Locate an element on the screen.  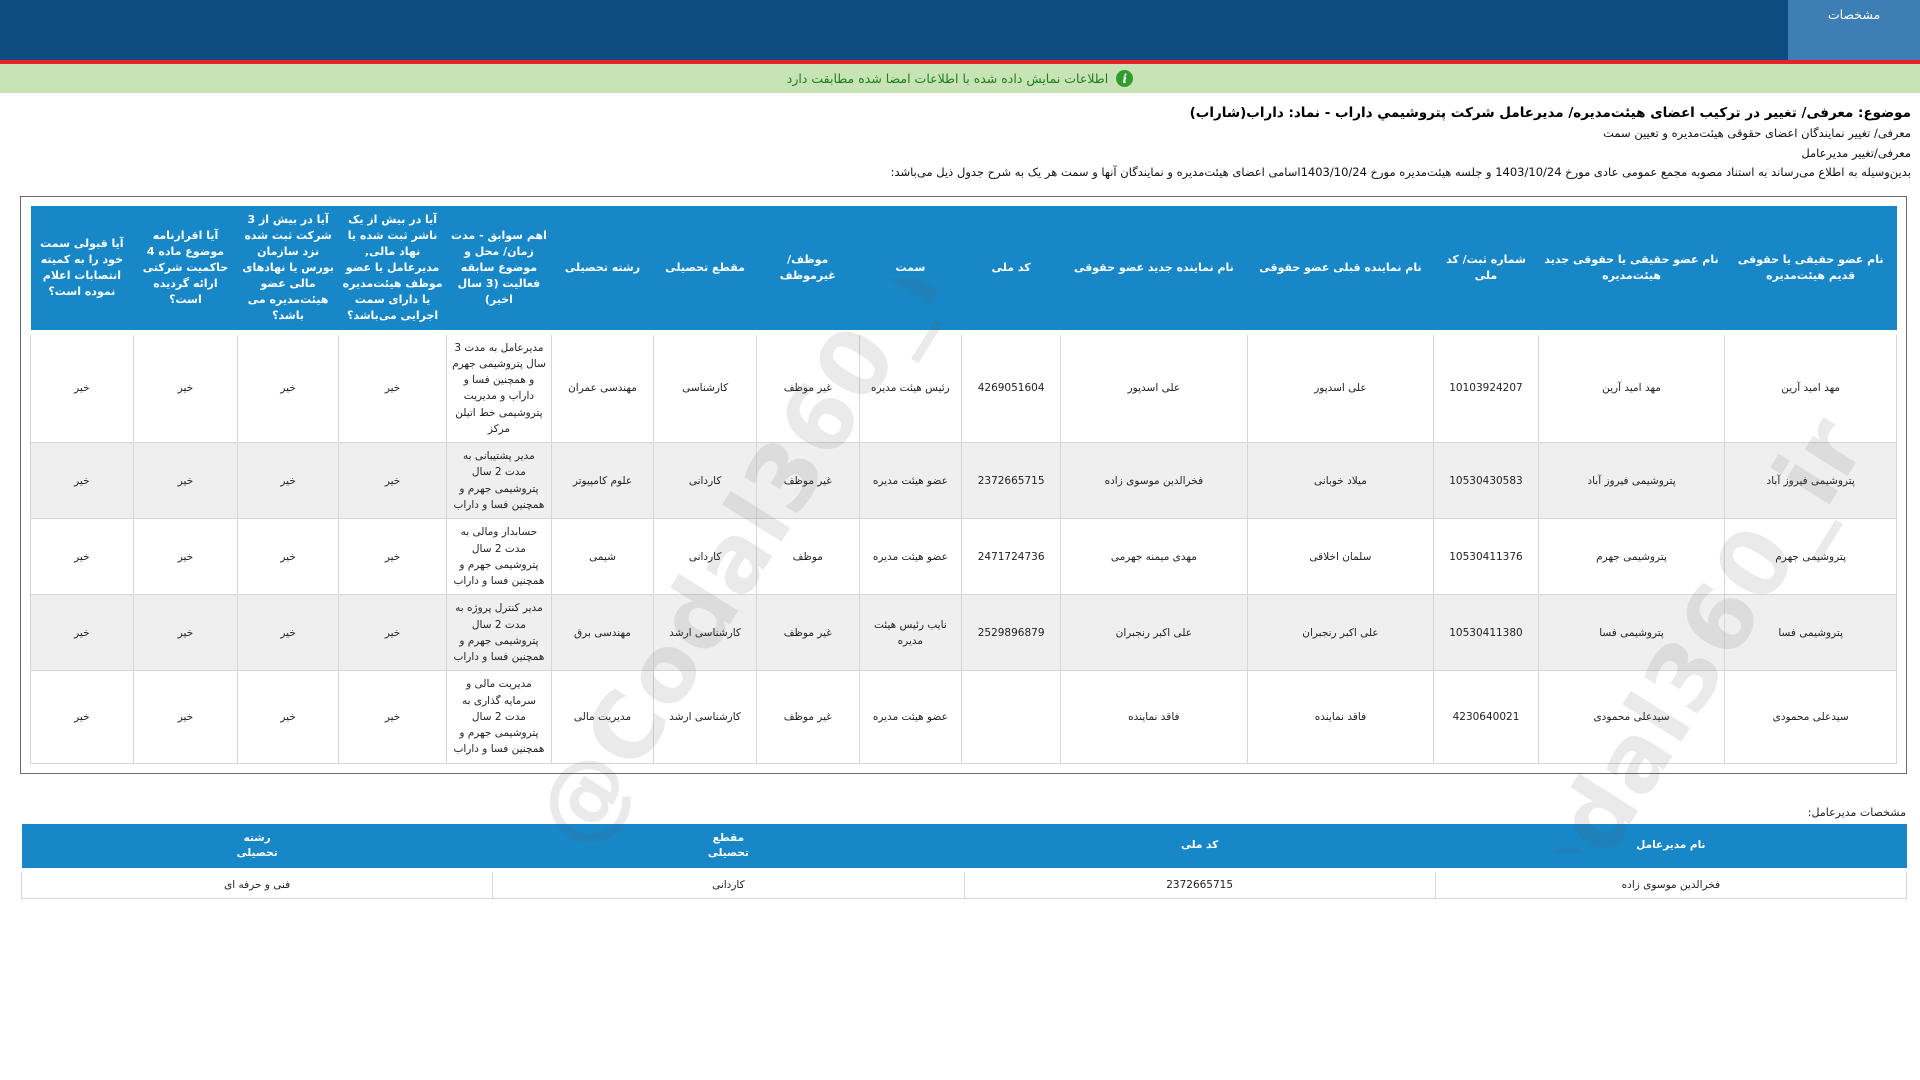
cell-national-code: 2372665715 is located at coordinates (1011, 481).